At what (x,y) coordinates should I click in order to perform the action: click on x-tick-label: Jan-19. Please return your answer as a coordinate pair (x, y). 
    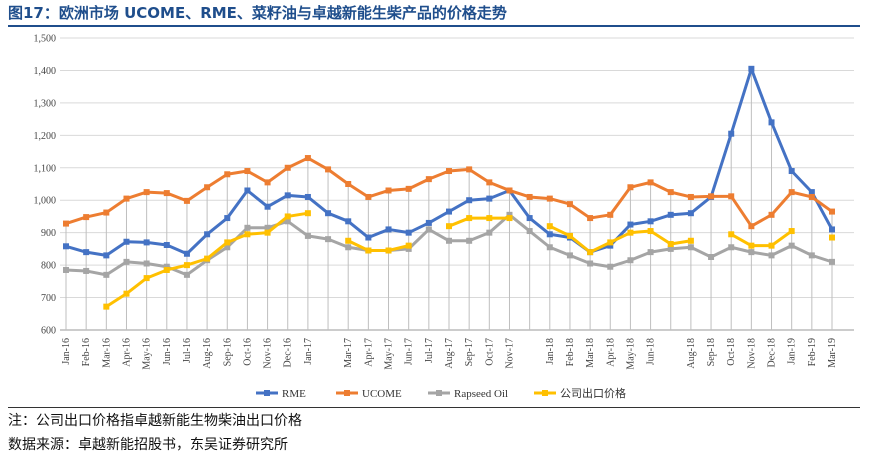
    Looking at the image, I should click on (792, 351).